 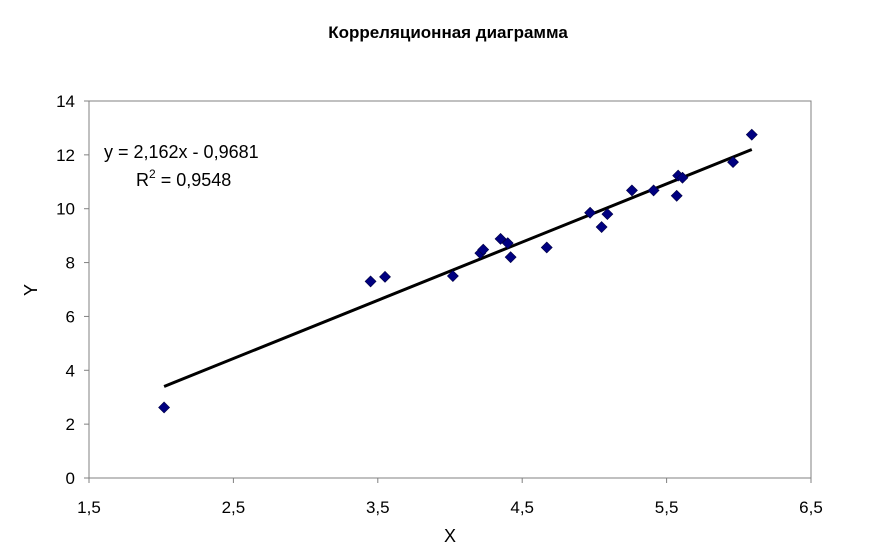 What do you see at coordinates (181, 152) in the screenshot?
I see `trendline-equation: y = 2,162x - 0,9681` at bounding box center [181, 152].